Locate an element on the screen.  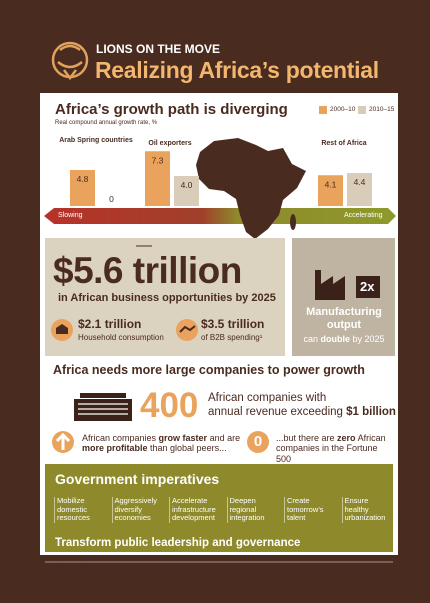
building-icon is located at coordinates (103, 407).